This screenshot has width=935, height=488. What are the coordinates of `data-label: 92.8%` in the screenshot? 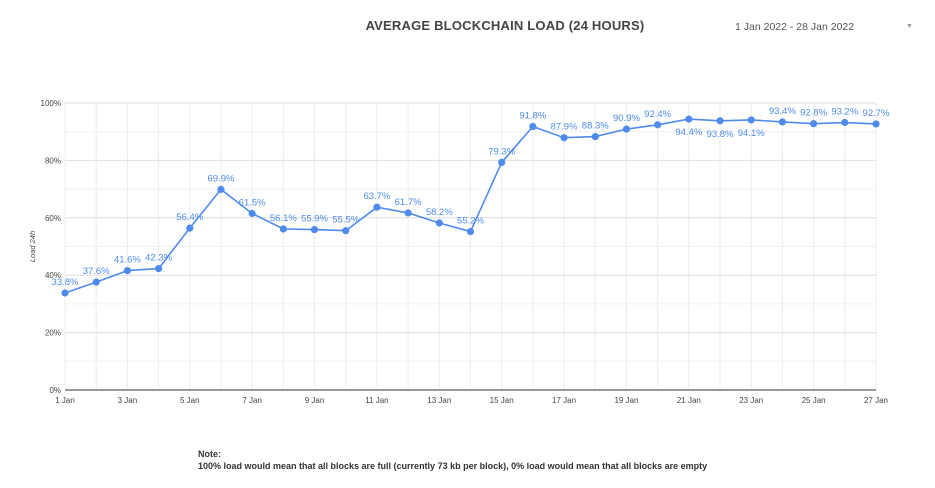 It's located at (813, 113).